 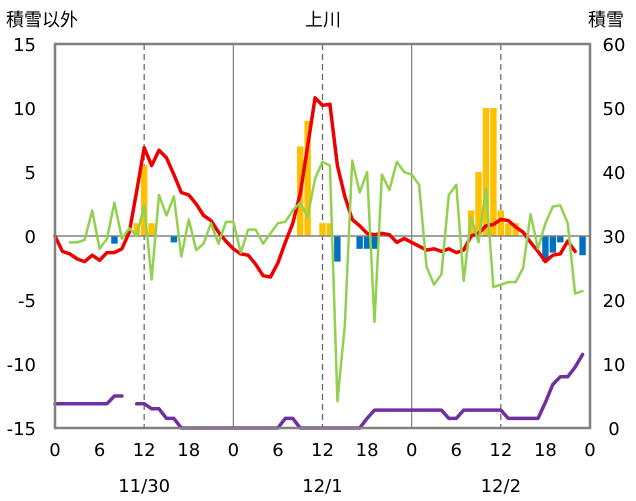 I want to click on day-label: 12/2, so click(x=501, y=486).